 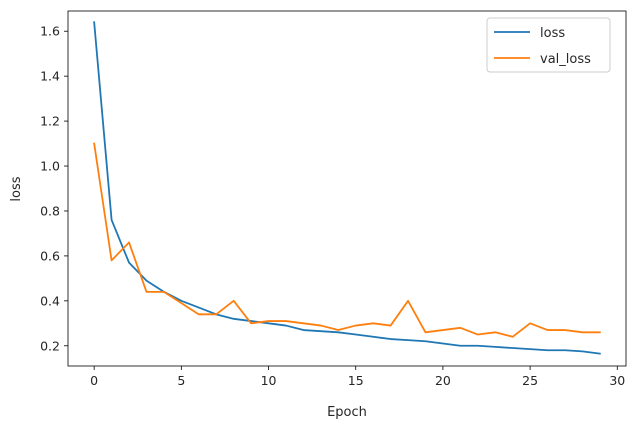 I want to click on y-tick-label: 0.8, so click(x=50, y=210).